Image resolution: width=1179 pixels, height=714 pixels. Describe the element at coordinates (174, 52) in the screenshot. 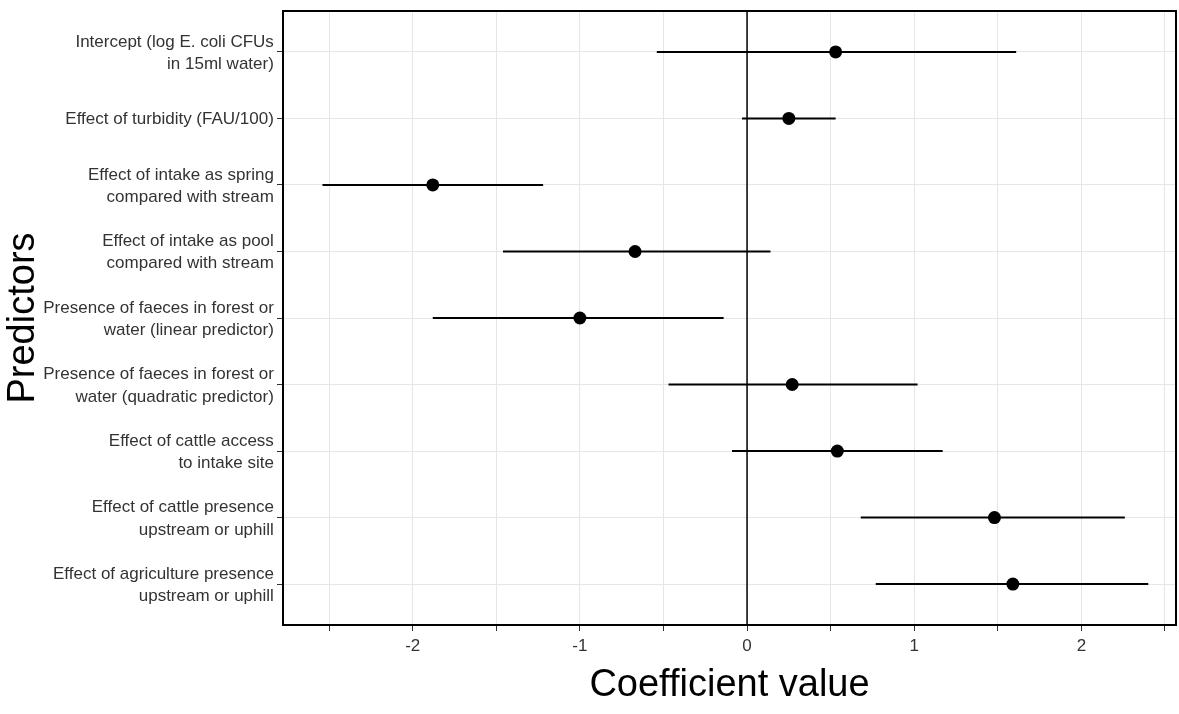

I see `y-tick-label: Intercept (log E. coli CFUs in 15ml water)` at that location.